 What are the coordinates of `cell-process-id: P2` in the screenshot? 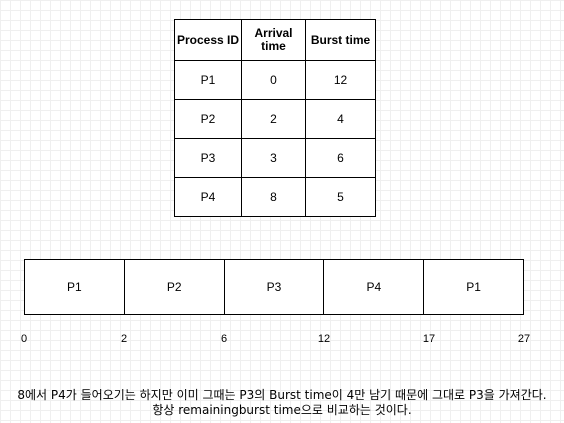 It's located at (208, 119).